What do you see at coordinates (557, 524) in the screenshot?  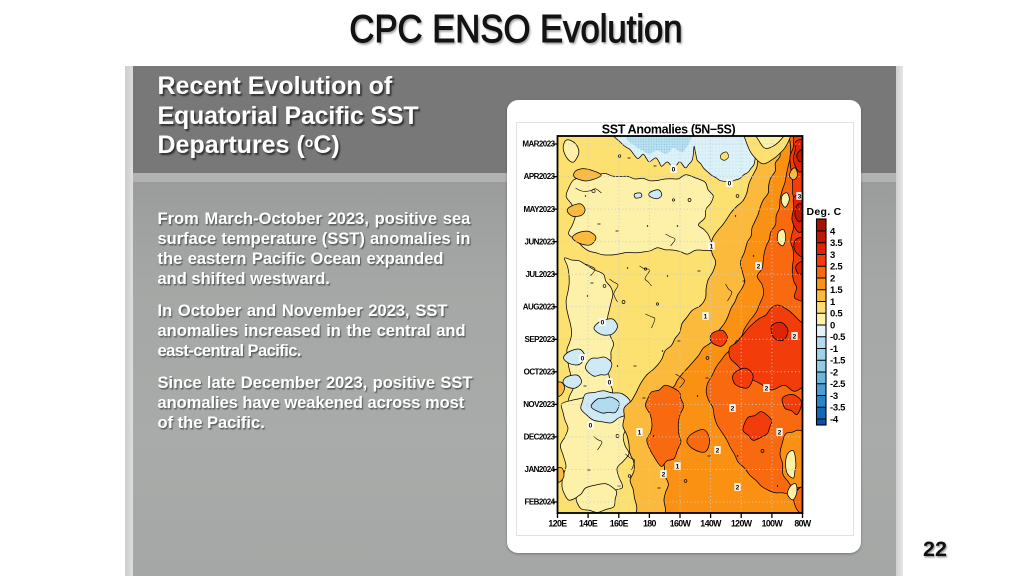 I see `svg-text: 120E` at bounding box center [557, 524].